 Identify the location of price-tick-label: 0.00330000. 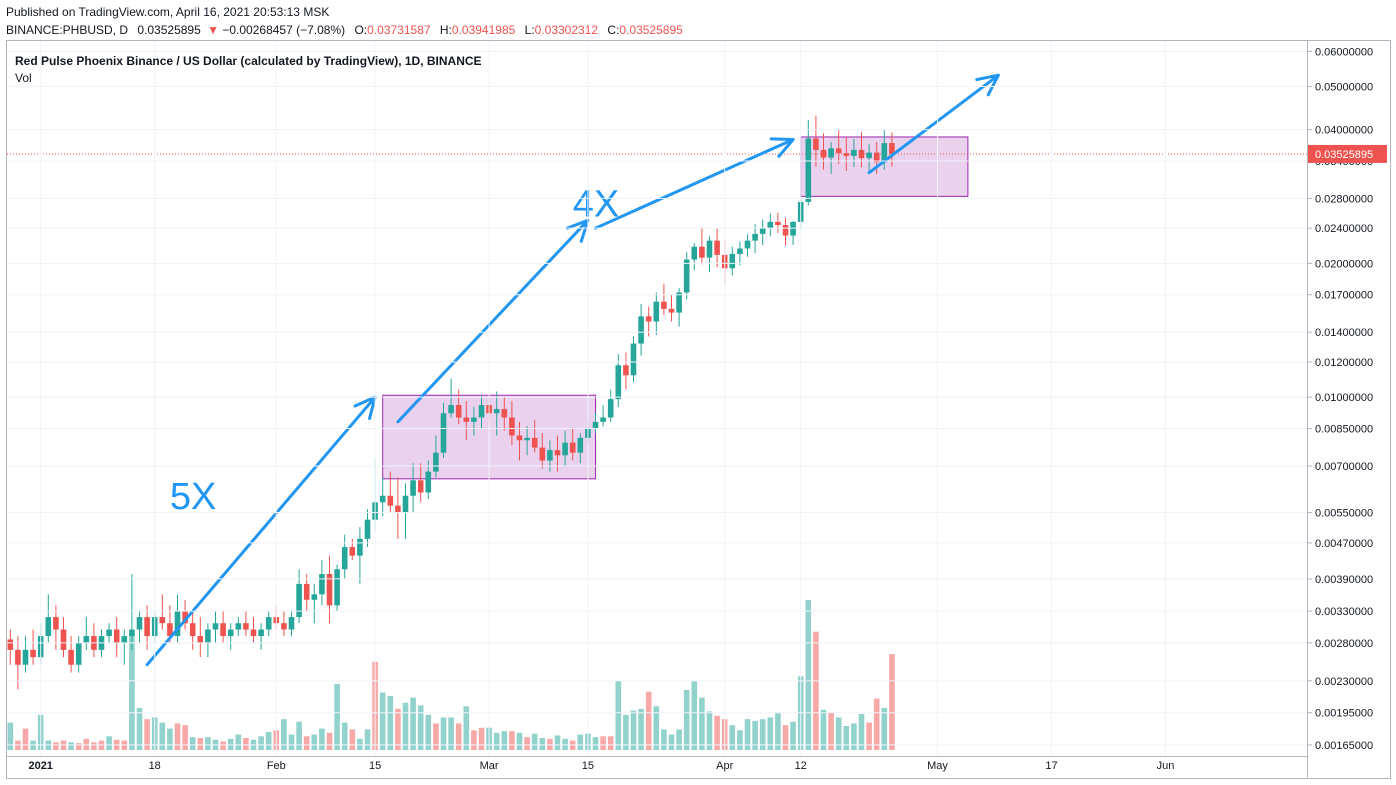
(1344, 612).